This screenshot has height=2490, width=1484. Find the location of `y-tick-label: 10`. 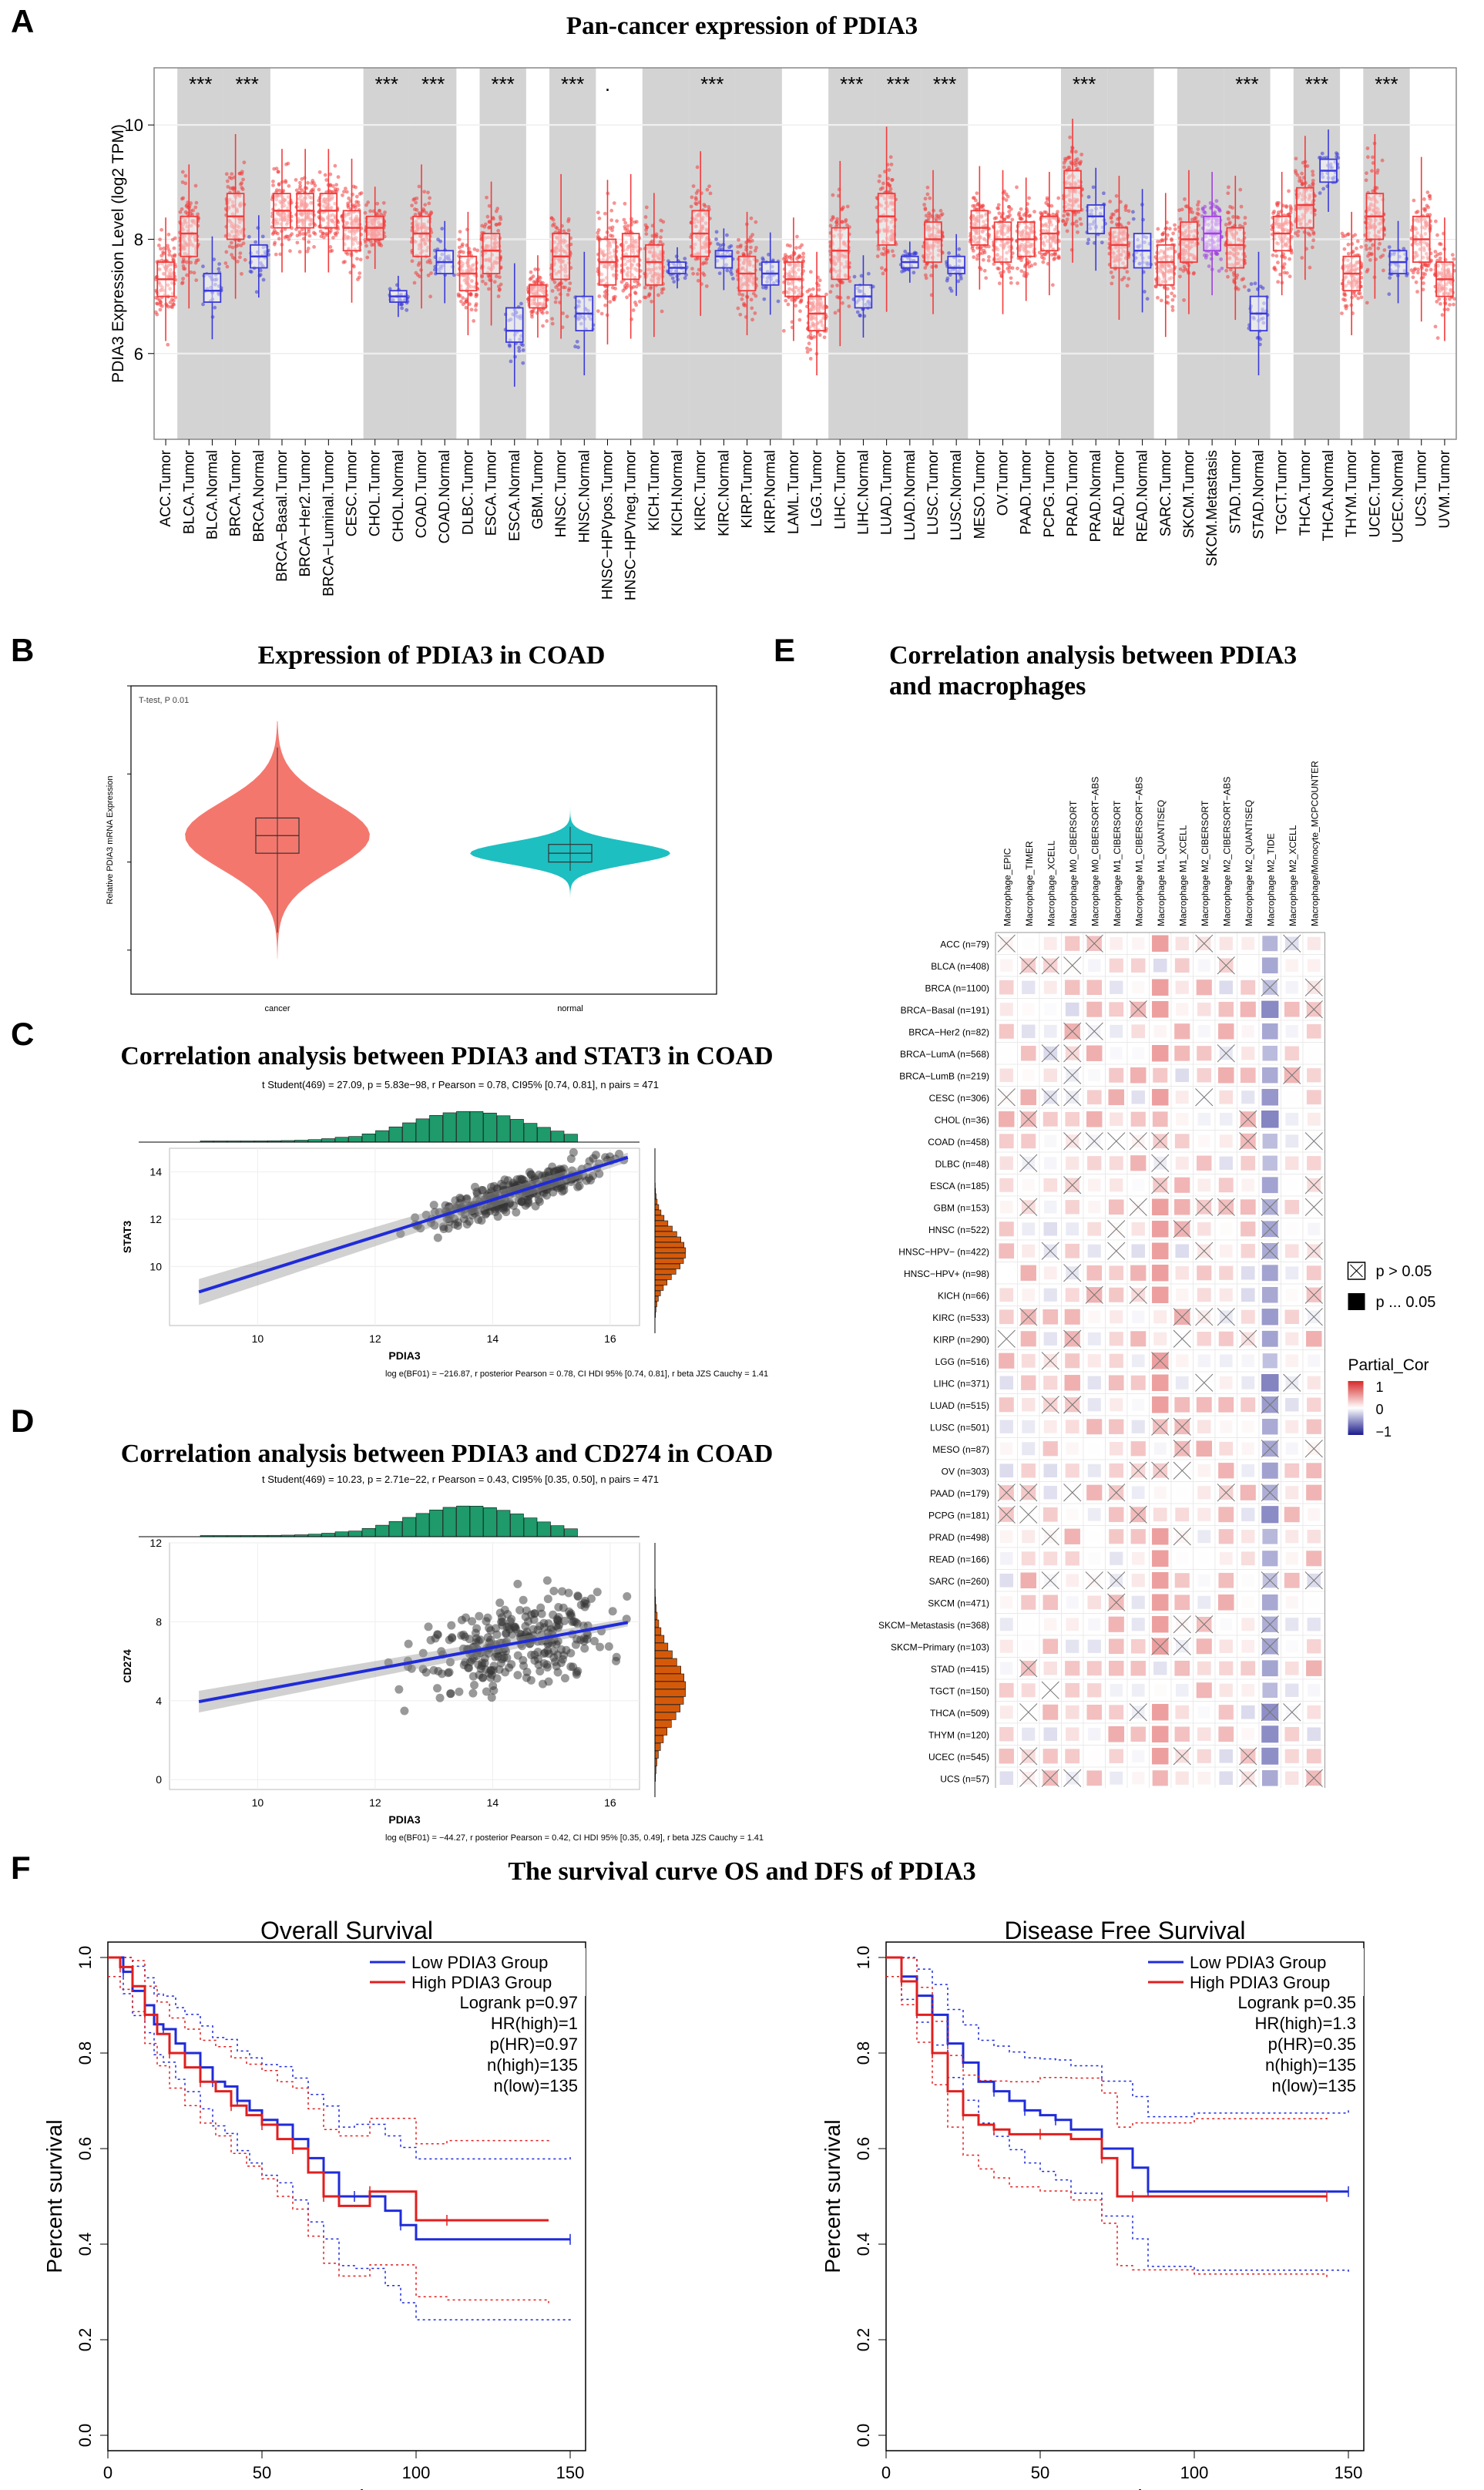

y-tick-label: 10 is located at coordinates (134, 125).